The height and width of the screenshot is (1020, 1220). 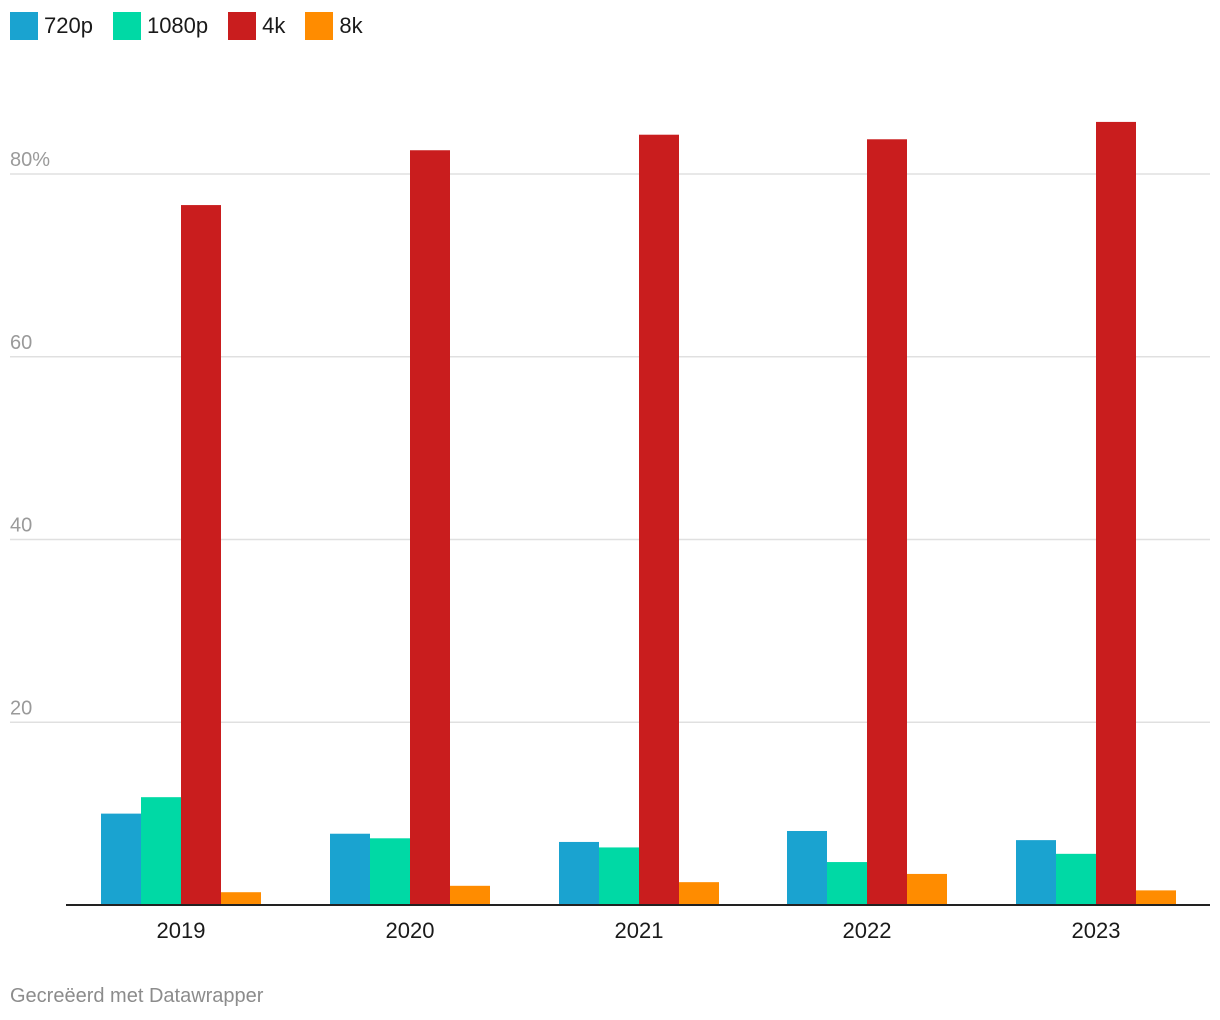 What do you see at coordinates (699, 893) in the screenshot?
I see `bar-8k-2021` at bounding box center [699, 893].